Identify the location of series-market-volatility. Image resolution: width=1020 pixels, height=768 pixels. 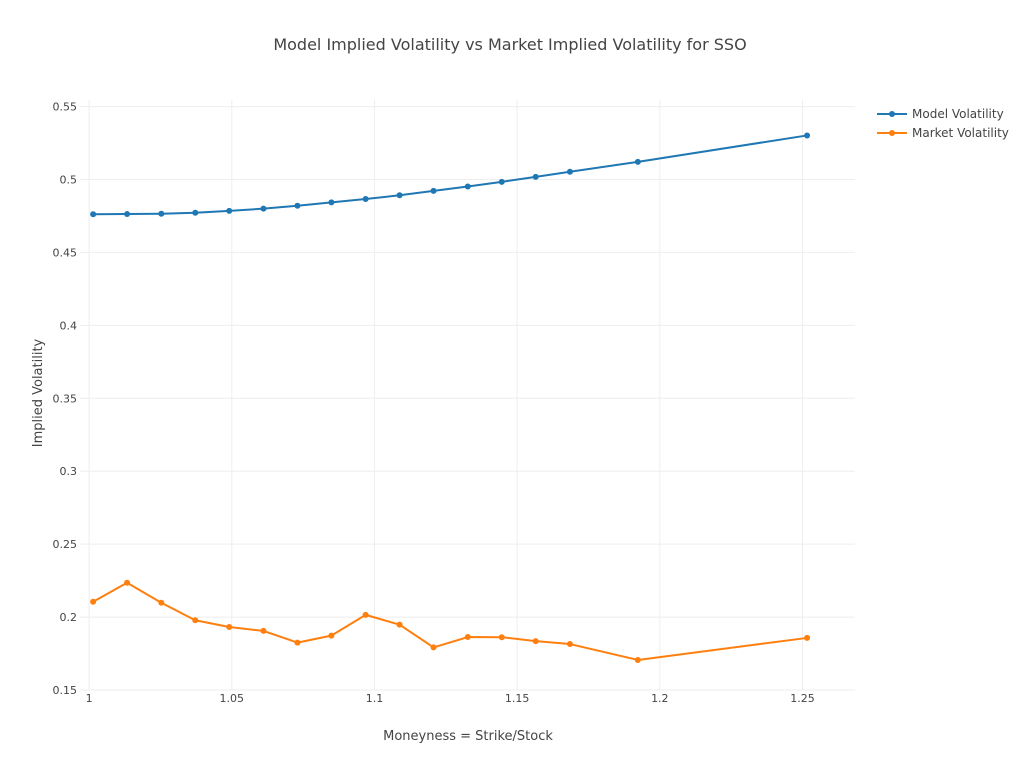
(450, 621).